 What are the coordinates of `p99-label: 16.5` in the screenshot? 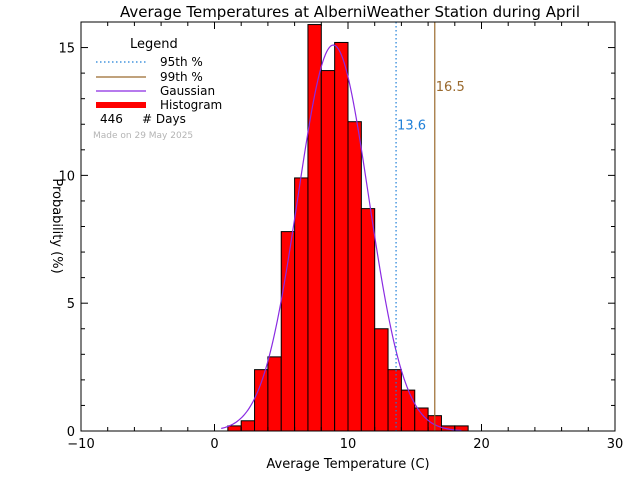 It's located at (450, 87).